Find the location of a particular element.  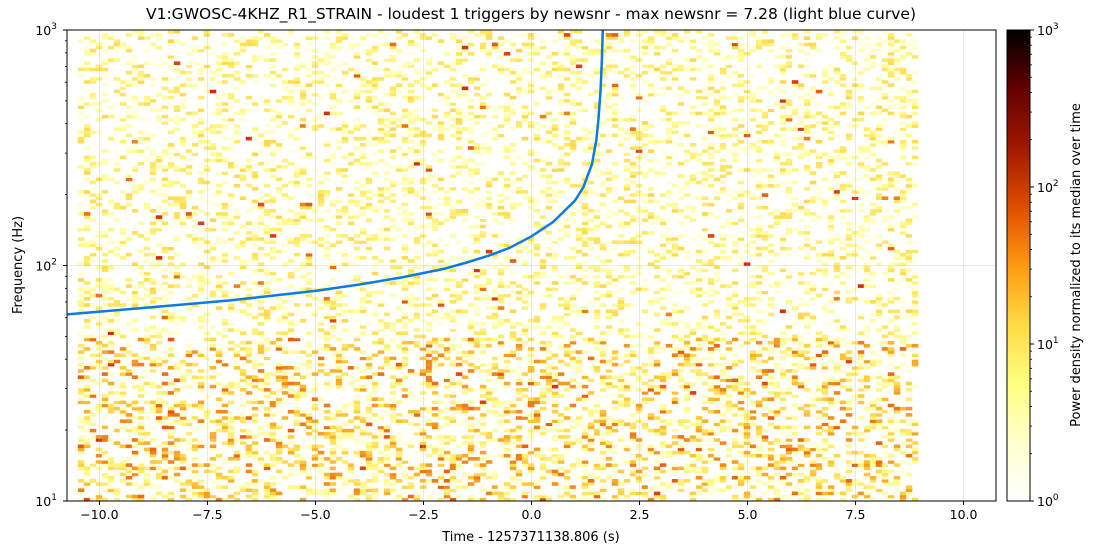

y-axis-ticks: 10¹ 10² 10³ is located at coordinates (51, 265).